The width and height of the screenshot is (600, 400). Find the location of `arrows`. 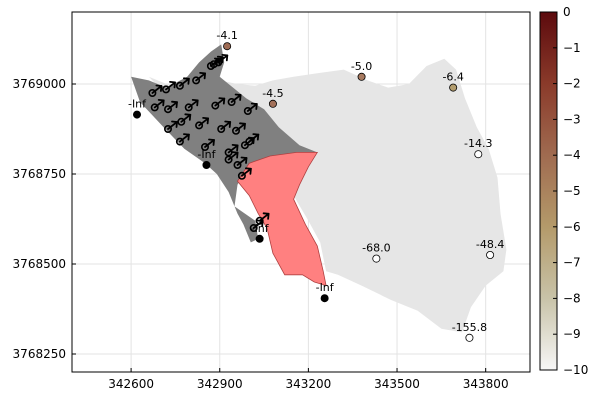

arrows is located at coordinates (209, 143).